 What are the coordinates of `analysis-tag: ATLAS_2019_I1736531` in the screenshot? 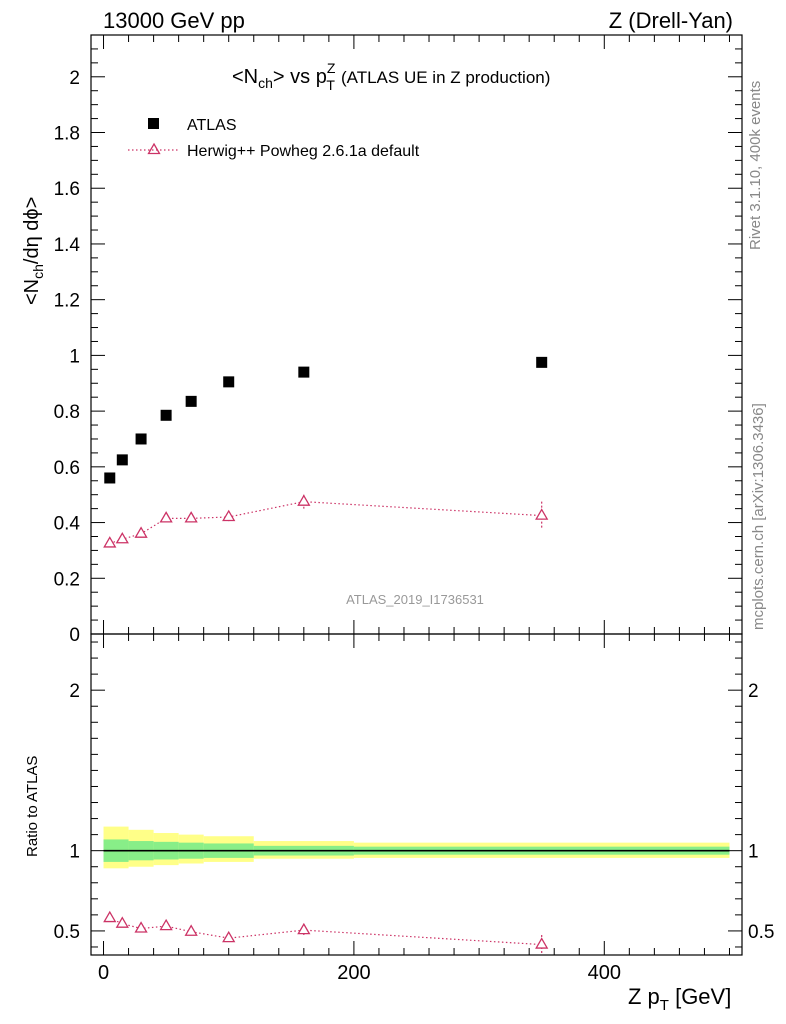 It's located at (415, 599).